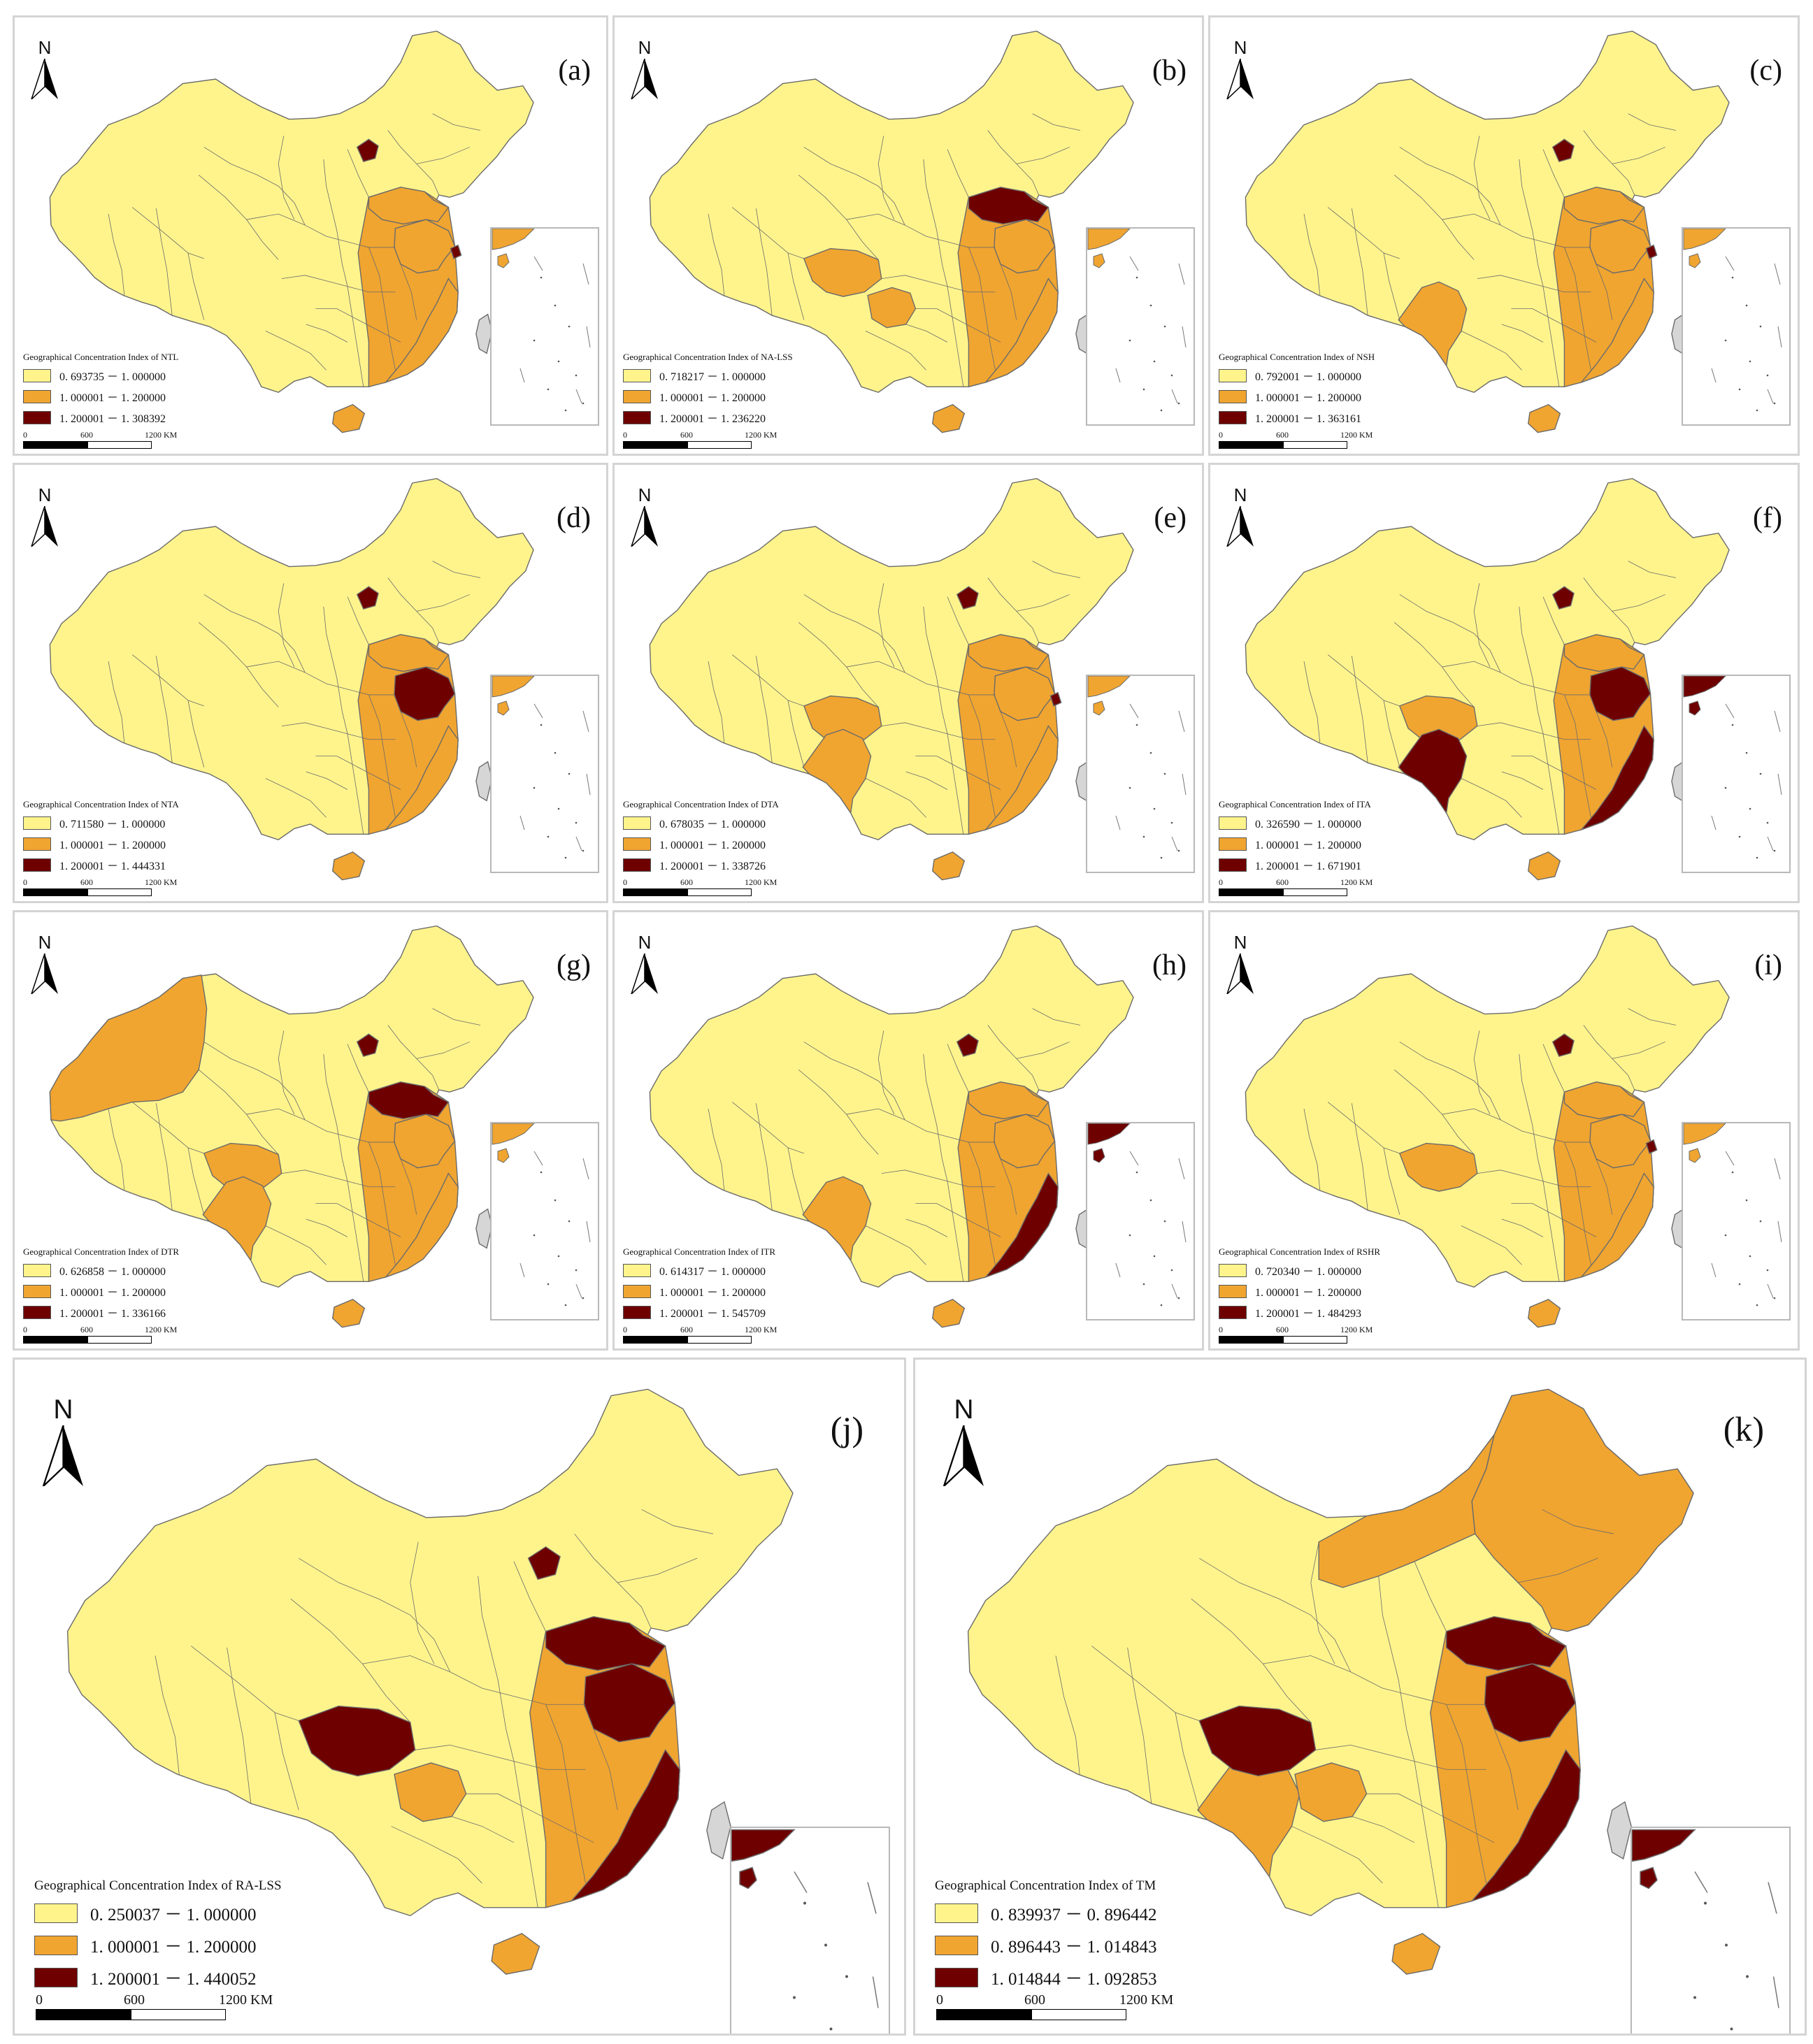 The height and width of the screenshot is (2044, 1813). What do you see at coordinates (701, 864) in the screenshot?
I see `legend-row: 1. 200001 － 1. 338726` at bounding box center [701, 864].